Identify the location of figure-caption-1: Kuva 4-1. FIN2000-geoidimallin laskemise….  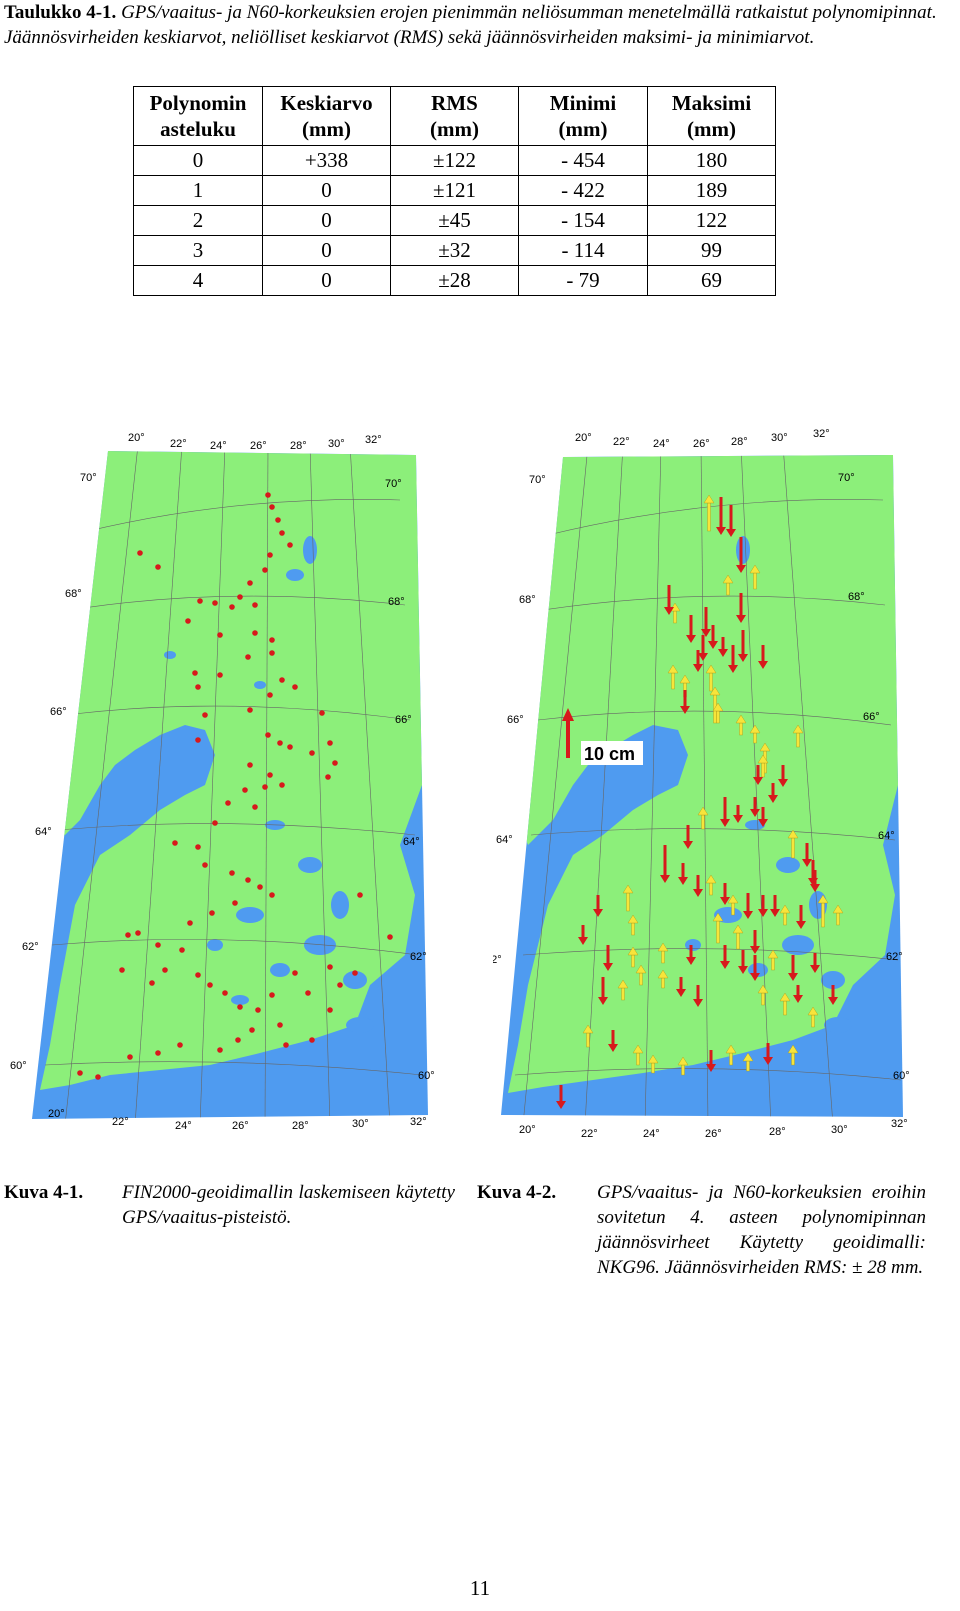
(230, 1204).